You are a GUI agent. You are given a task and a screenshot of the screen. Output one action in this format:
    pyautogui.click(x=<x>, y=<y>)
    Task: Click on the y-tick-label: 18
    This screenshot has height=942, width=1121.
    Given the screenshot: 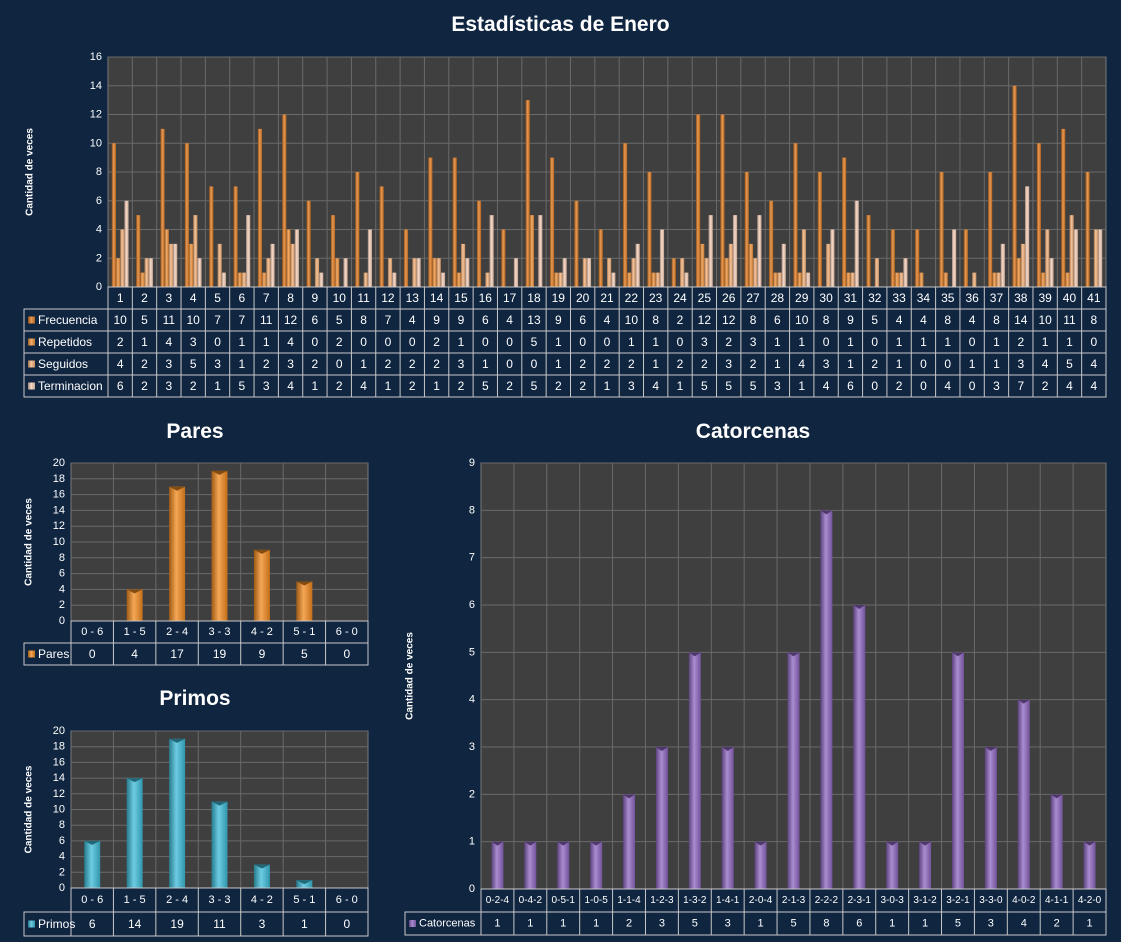 What is the action you would take?
    pyautogui.click(x=59, y=747)
    